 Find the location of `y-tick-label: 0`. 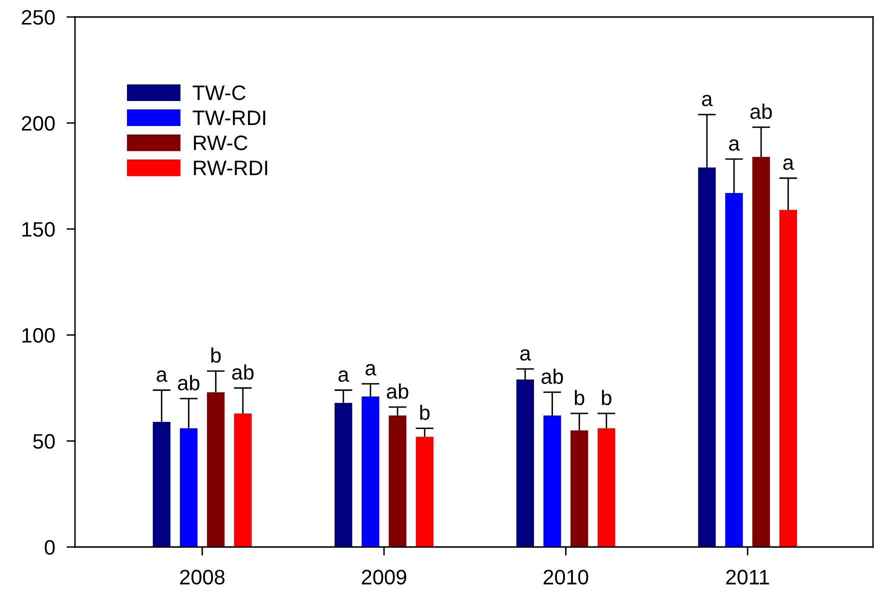

y-tick-label: 0 is located at coordinates (49, 547).